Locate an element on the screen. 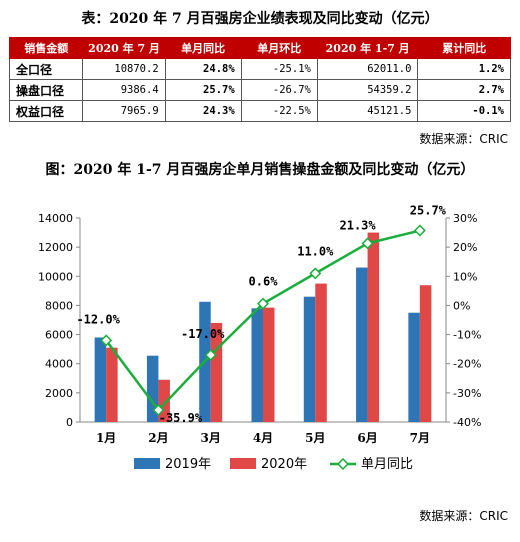 The image size is (520, 542). table-cell: -25.1% is located at coordinates (279, 69).